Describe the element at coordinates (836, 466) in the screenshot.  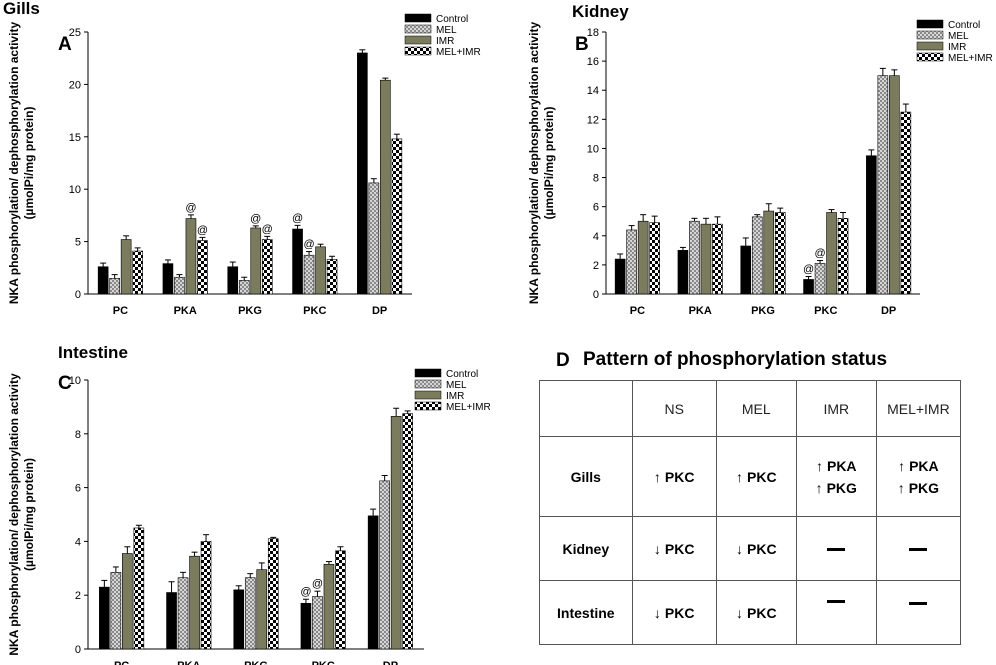
I see `up-arrow-icon: PKA` at that location.